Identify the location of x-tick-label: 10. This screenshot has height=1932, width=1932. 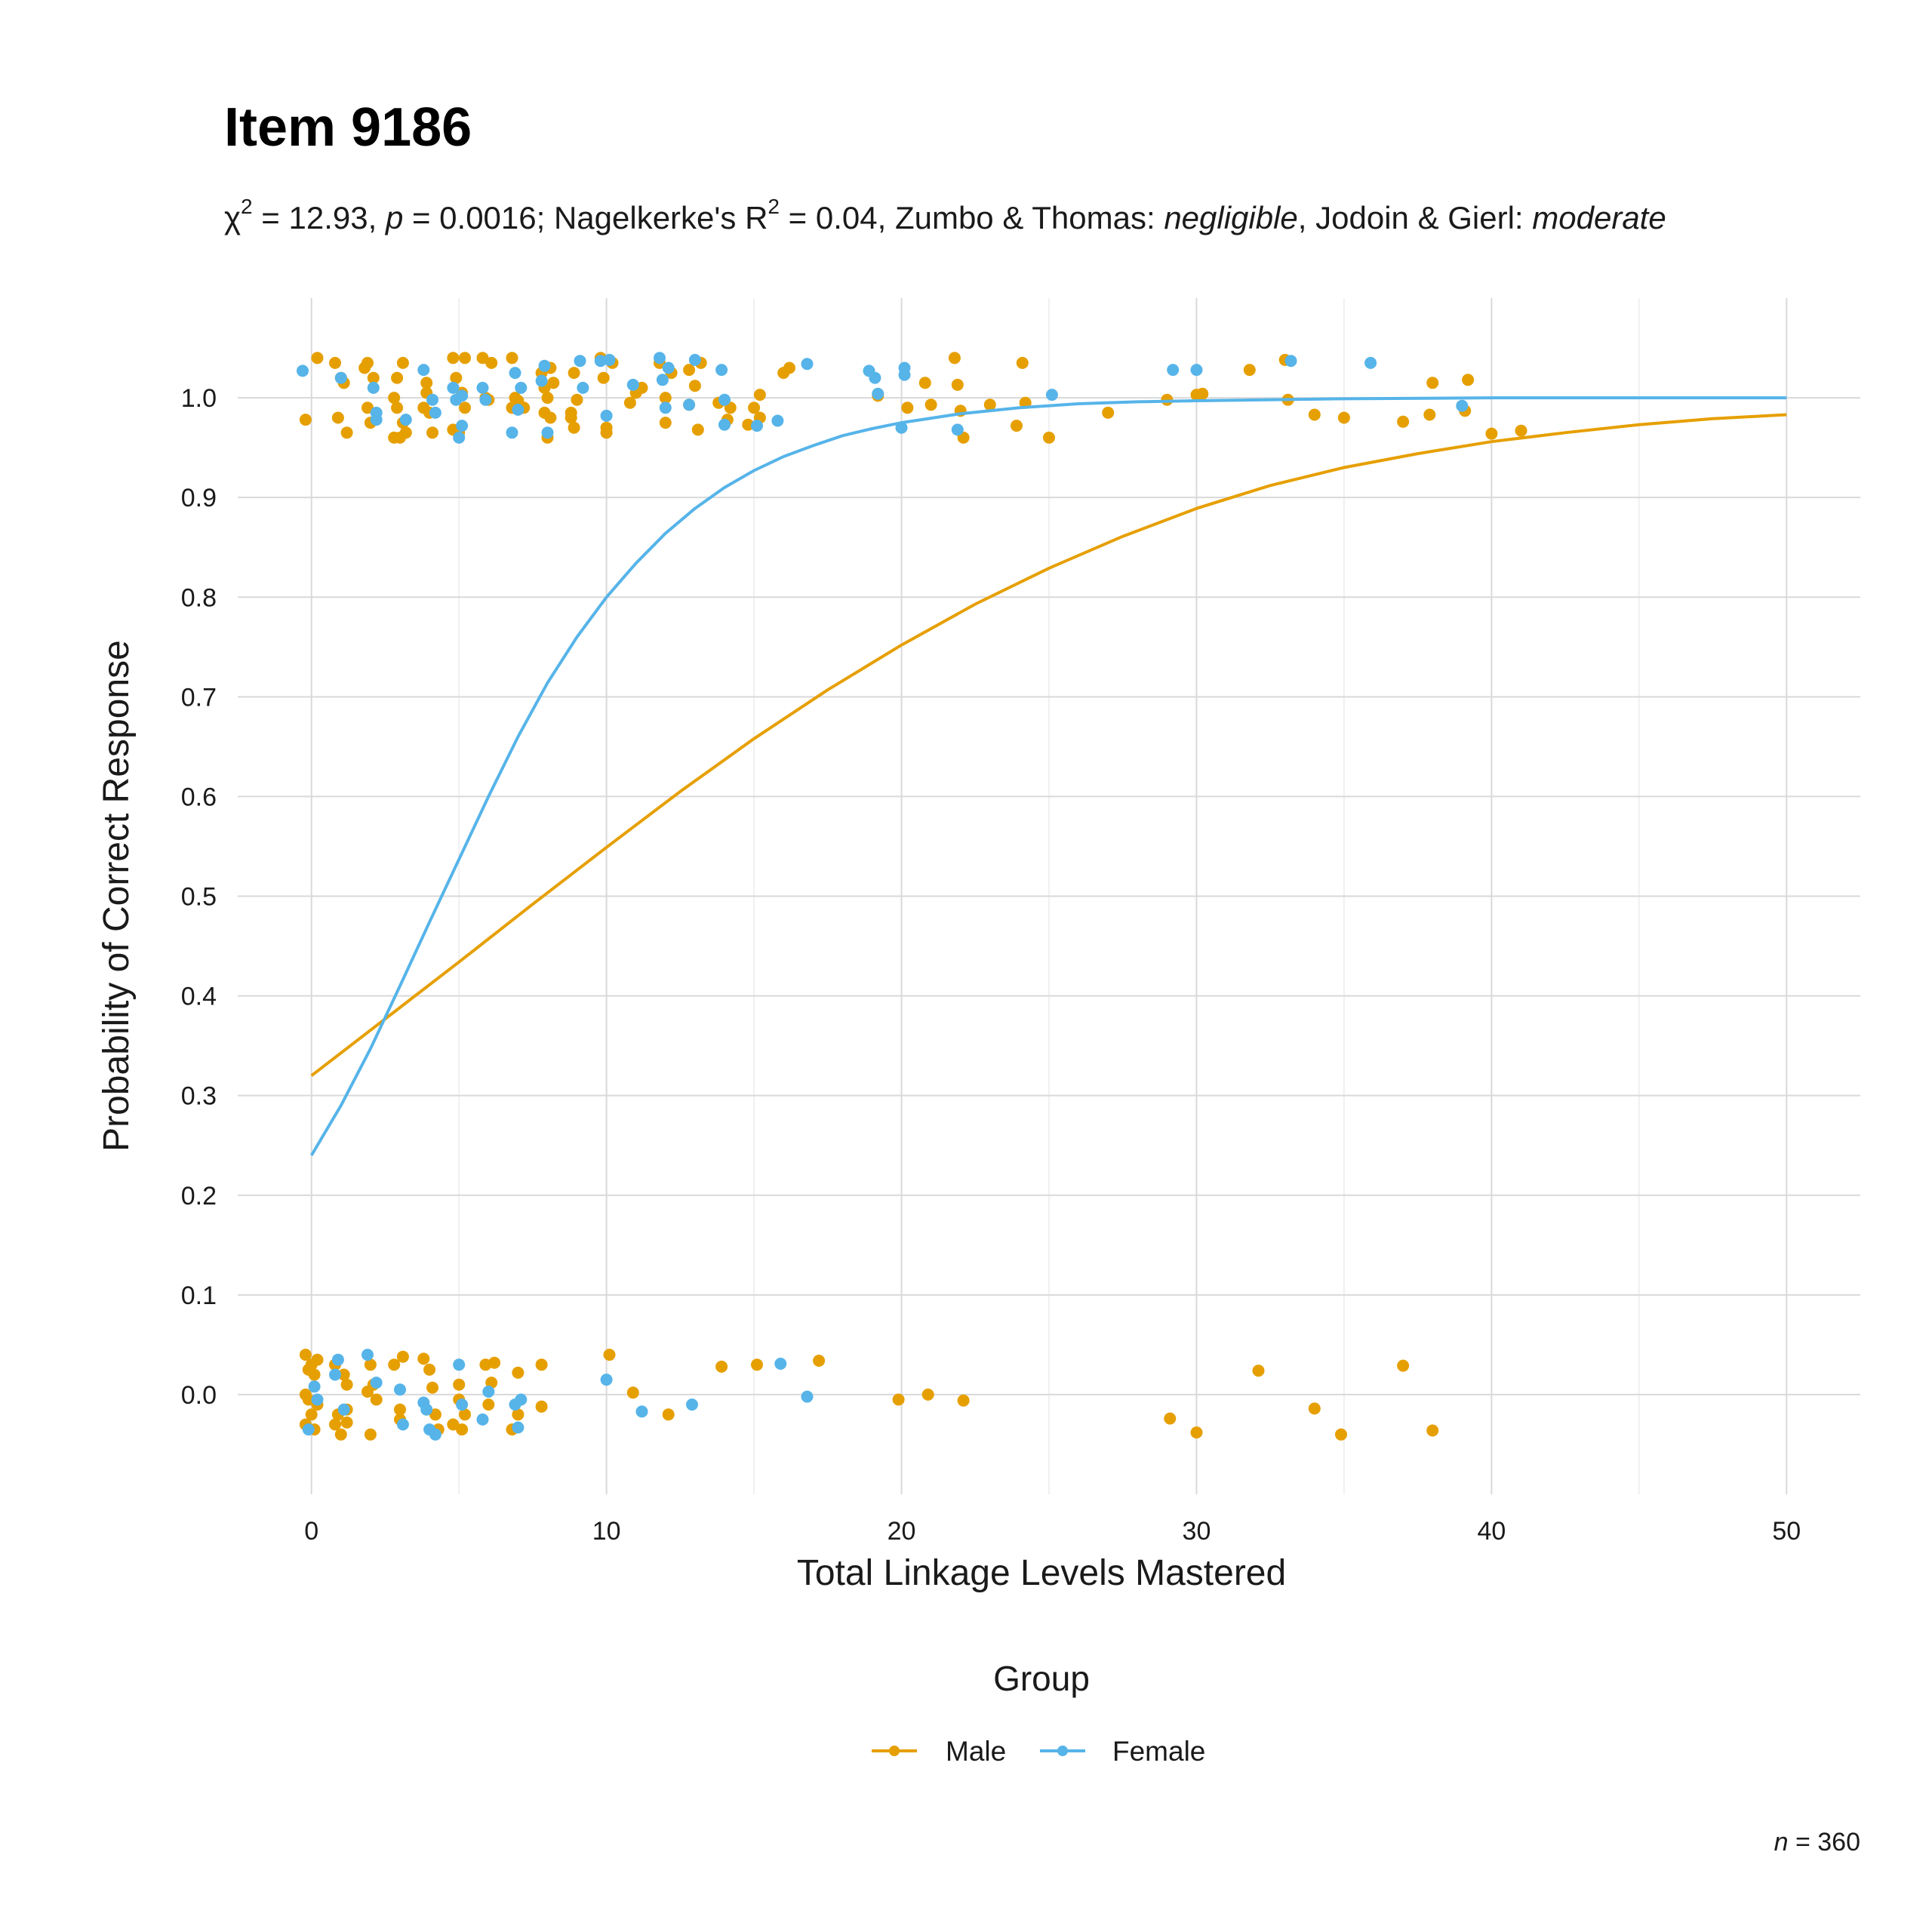
(606, 1531).